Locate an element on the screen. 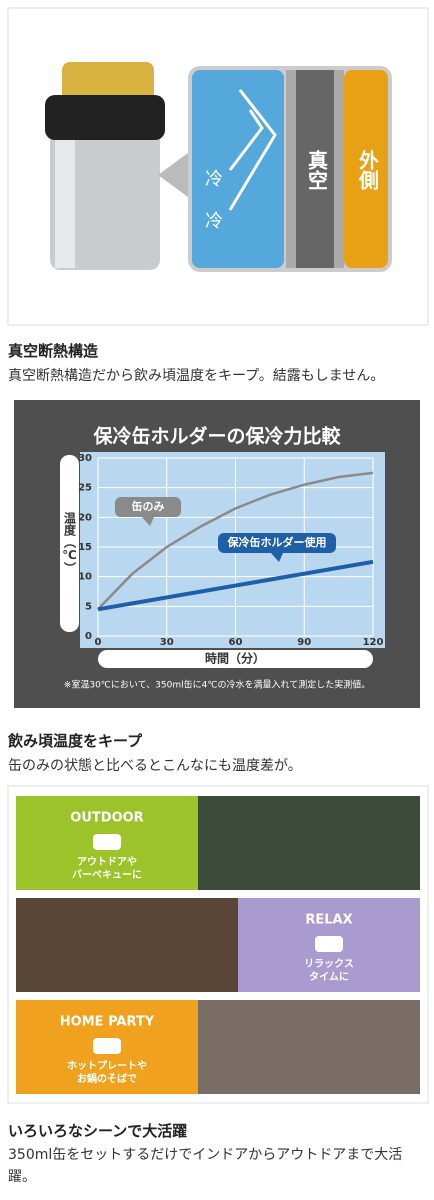  x-axis-label: 時間（分） is located at coordinates (235, 658).